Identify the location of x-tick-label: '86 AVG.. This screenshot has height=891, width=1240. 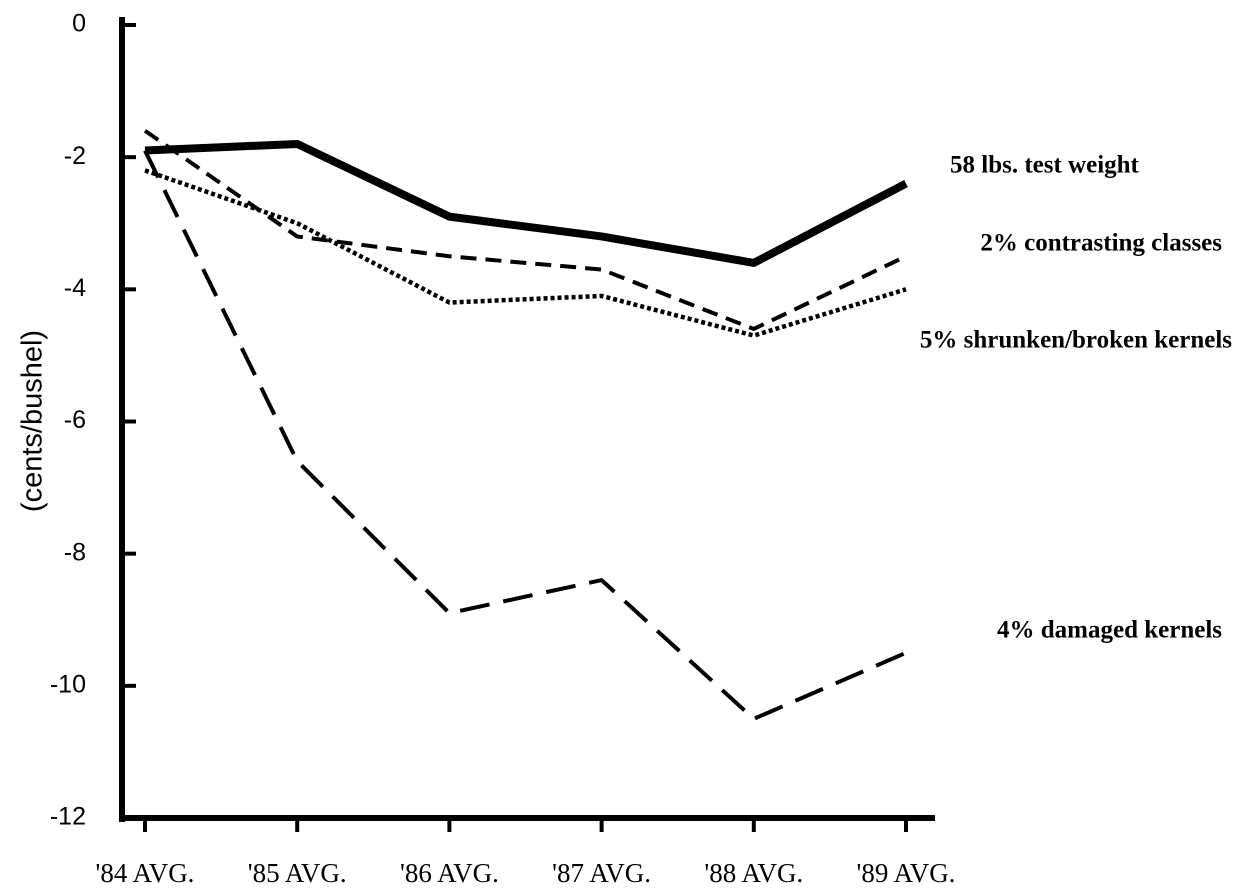
(449, 873).